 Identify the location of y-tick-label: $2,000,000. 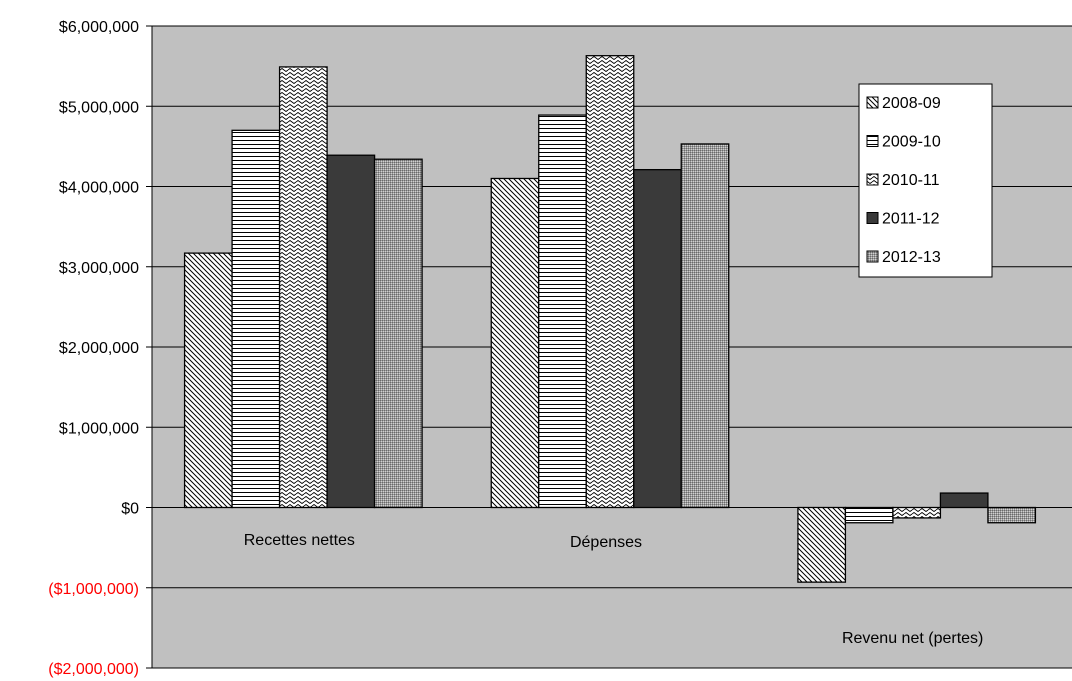
(99, 348).